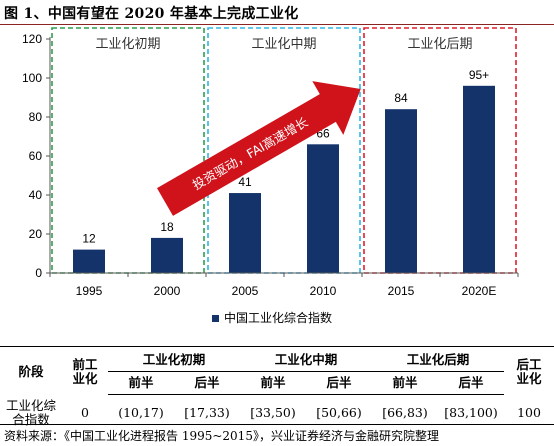  I want to click on arrow-shape, so click(259, 148).